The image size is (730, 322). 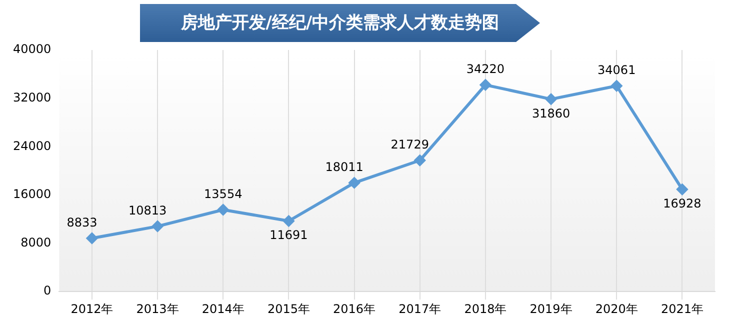 I want to click on y-tick-label: 16000, so click(x=32, y=194).